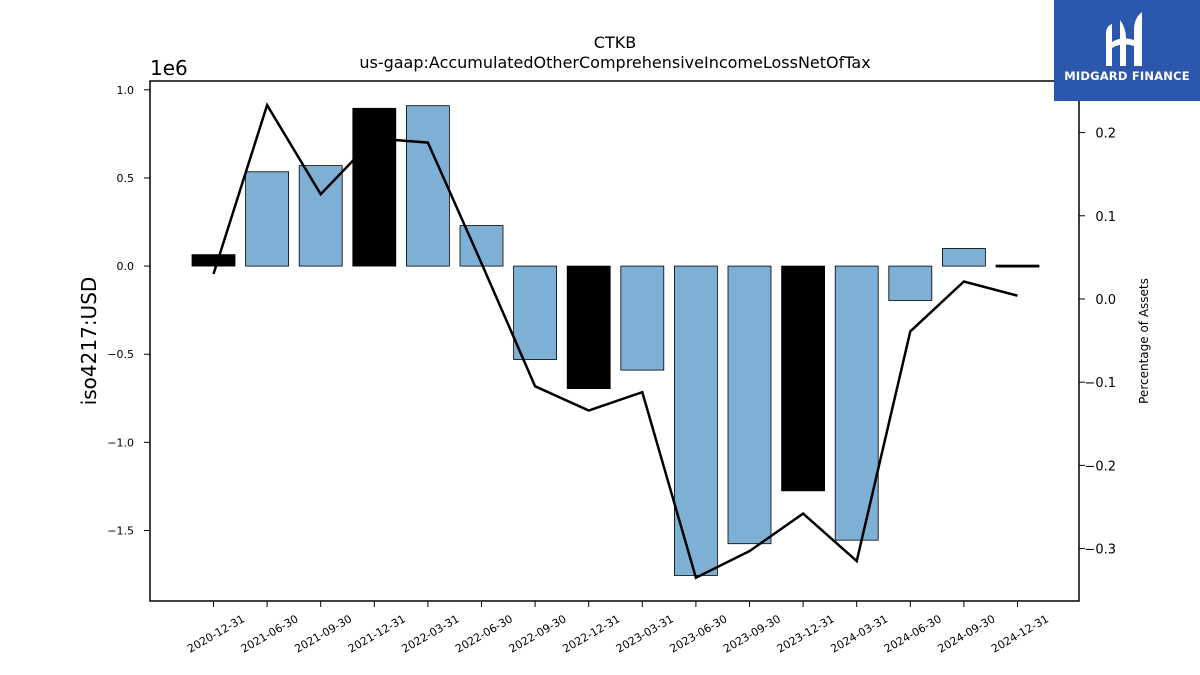 The height and width of the screenshot is (675, 1200). Describe the element at coordinates (699, 633) in the screenshot. I see `x-tick-label: 2023-06-30` at that location.